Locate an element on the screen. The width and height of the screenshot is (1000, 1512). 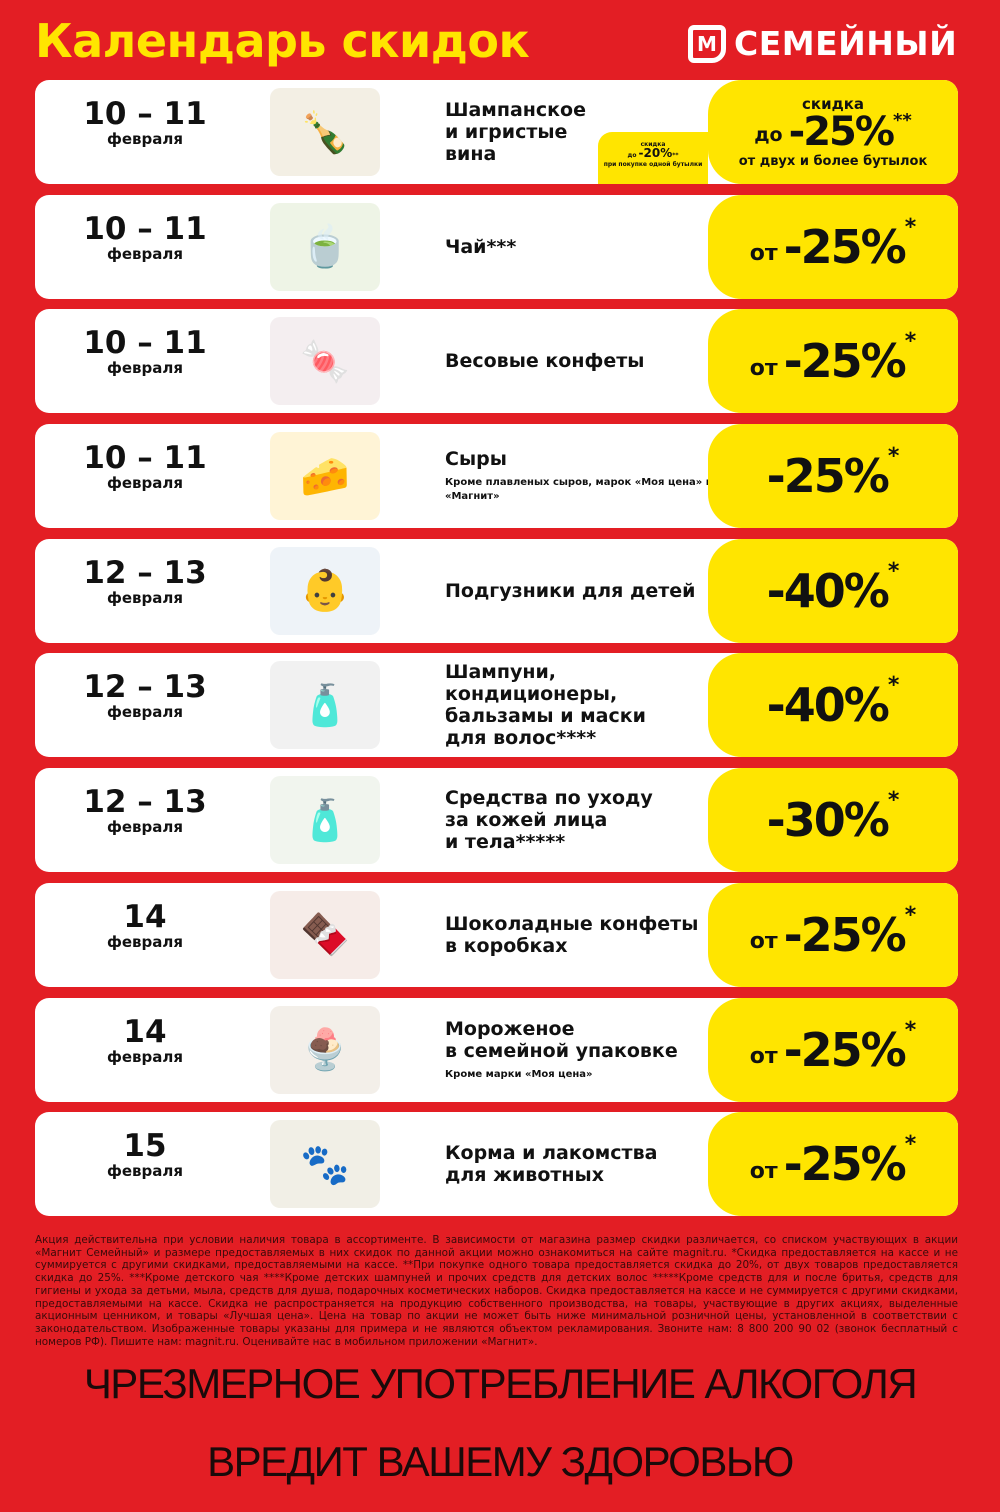
category-name: Мороженое в семейной упаковке is located at coordinates (561, 1039).